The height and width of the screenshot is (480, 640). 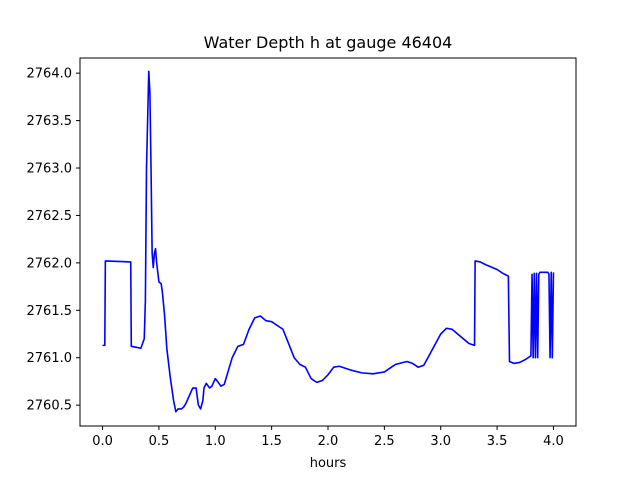 What do you see at coordinates (328, 441) in the screenshot?
I see `x-tick-label: 2.0` at bounding box center [328, 441].